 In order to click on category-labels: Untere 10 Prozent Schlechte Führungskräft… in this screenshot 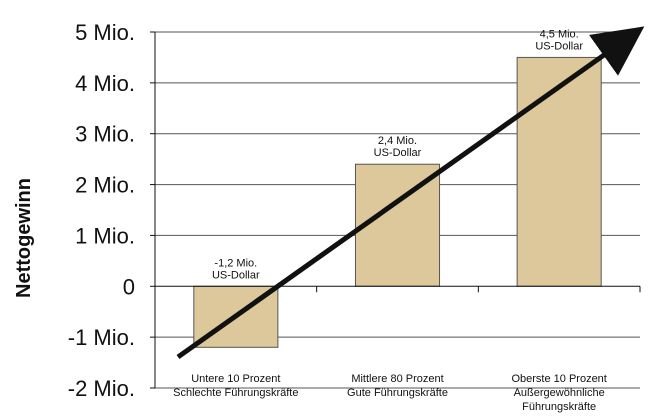, I will do `click(390, 393)`.